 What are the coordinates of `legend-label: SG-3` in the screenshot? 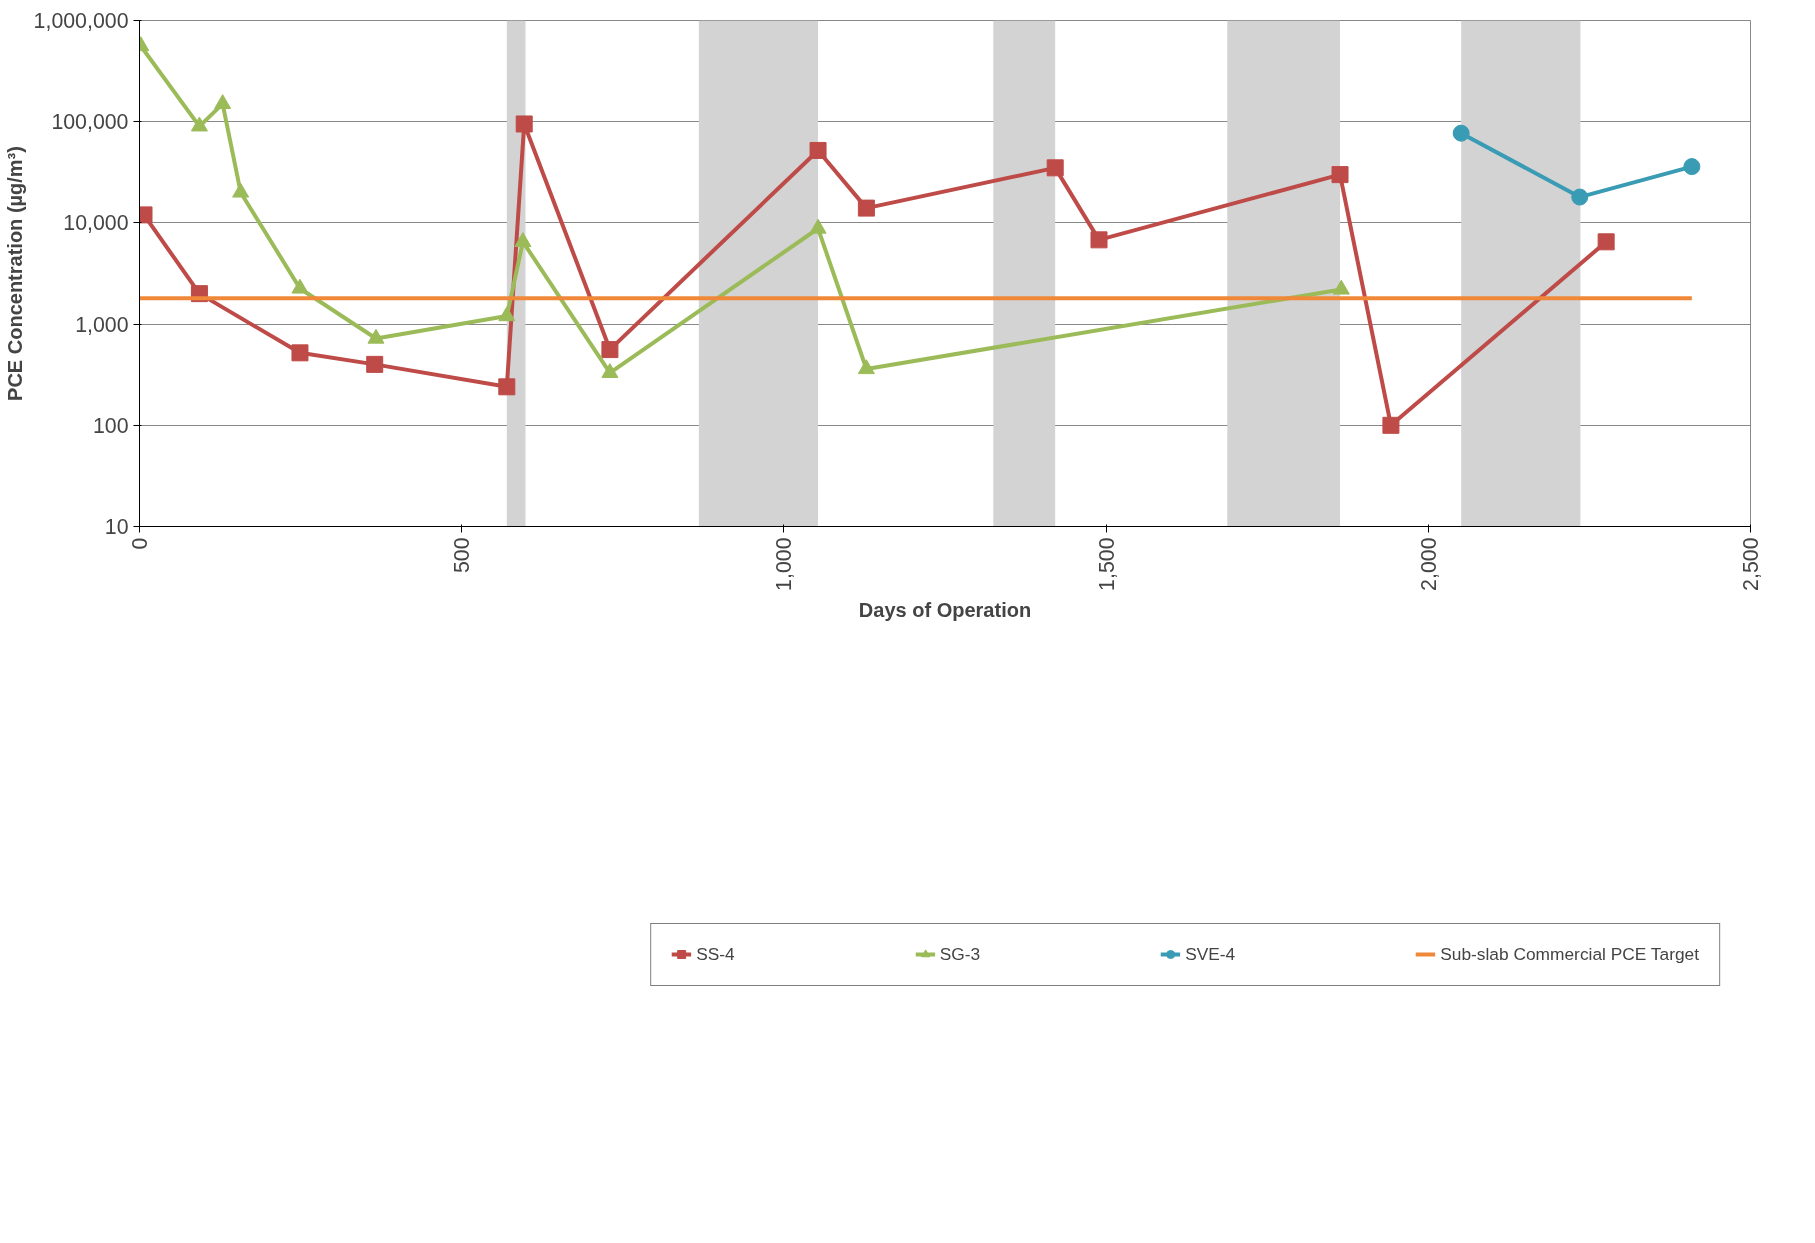 It's located at (960, 954).